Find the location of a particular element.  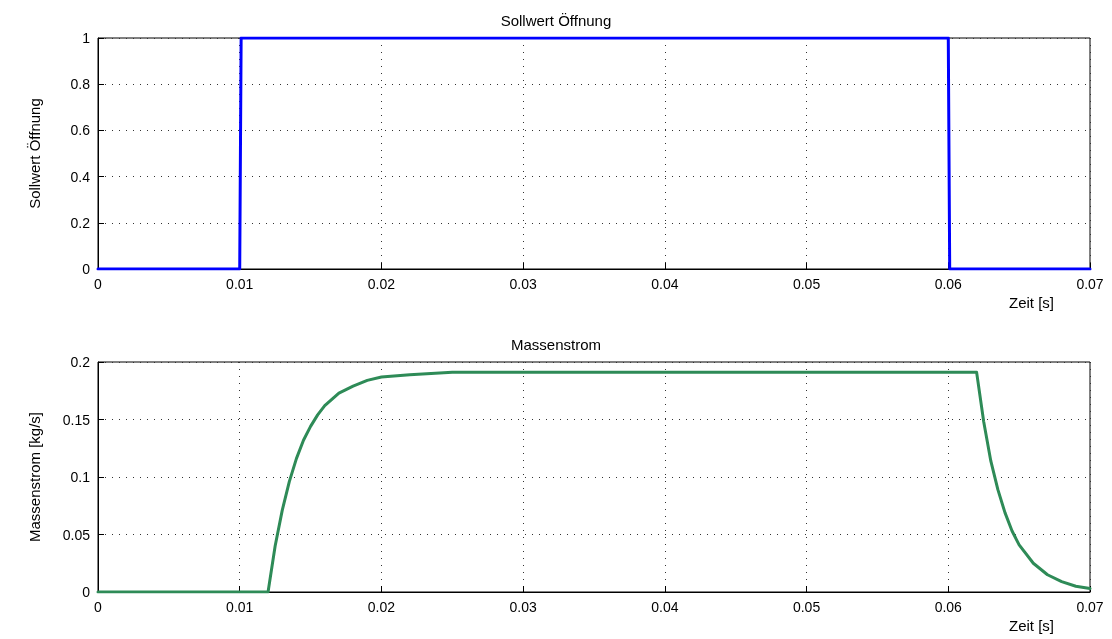

y-tick-label: 0.8 is located at coordinates (80, 84).